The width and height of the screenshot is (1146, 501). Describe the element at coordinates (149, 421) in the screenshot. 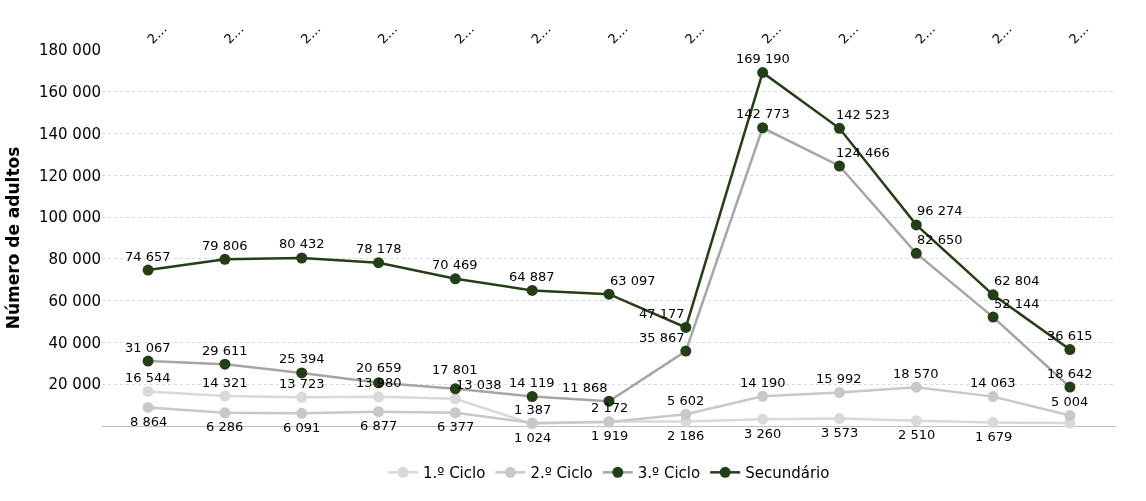

I see `data-label: 8 864` at that location.